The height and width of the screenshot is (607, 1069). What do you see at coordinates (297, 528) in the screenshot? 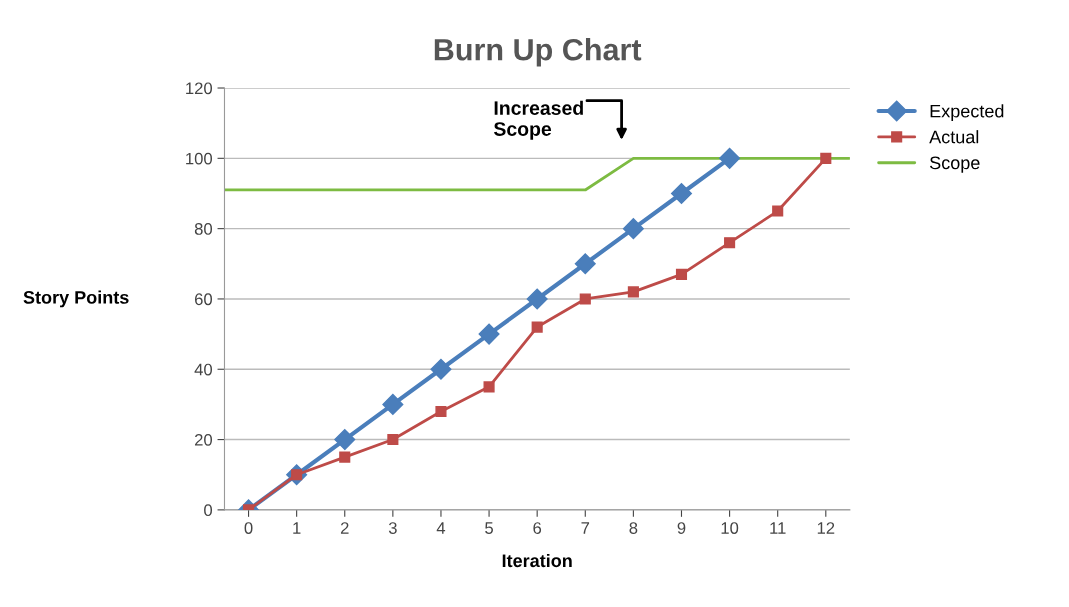
I see `x-tick-label: 1` at bounding box center [297, 528].